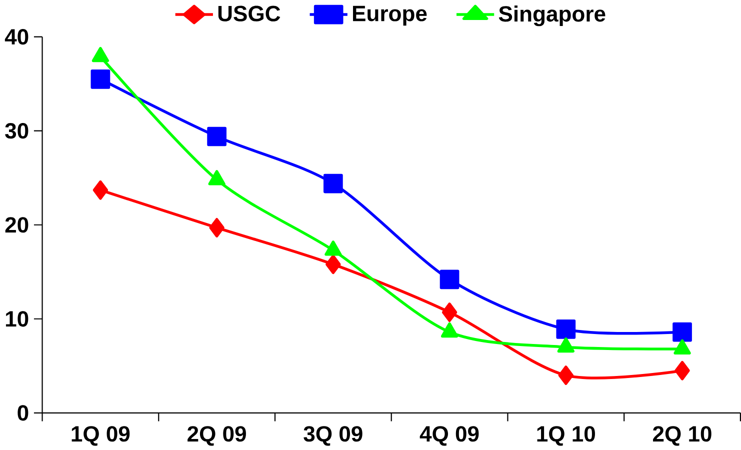 This screenshot has width=741, height=450. Describe the element at coordinates (101, 436) in the screenshot. I see `x-tick-label: 1Q 09` at that location.